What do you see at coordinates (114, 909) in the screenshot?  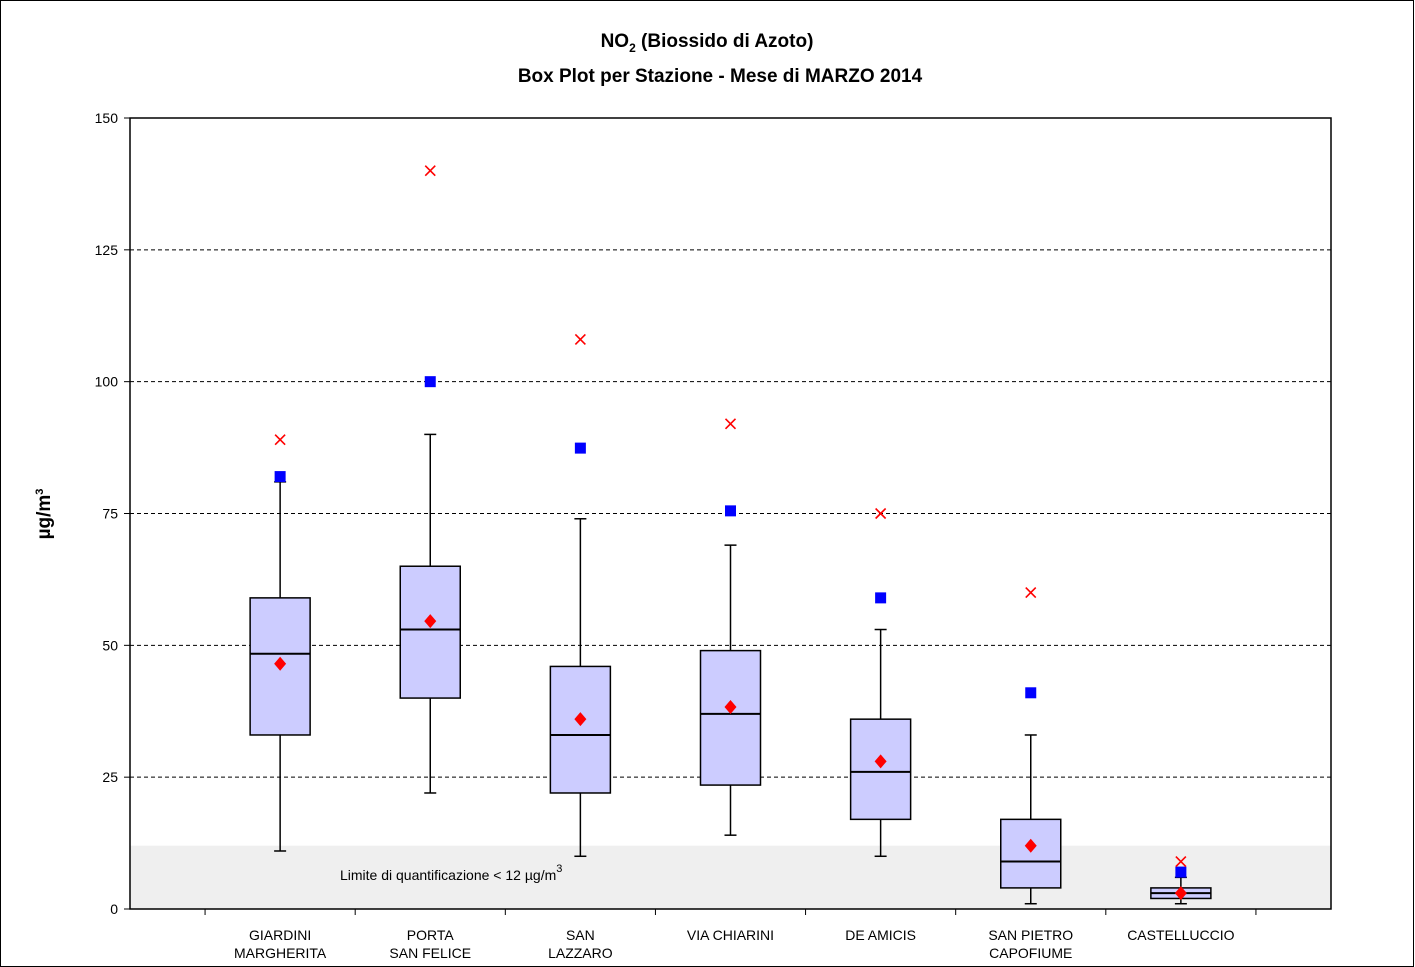 I see `y-tick-label: 0` at bounding box center [114, 909].